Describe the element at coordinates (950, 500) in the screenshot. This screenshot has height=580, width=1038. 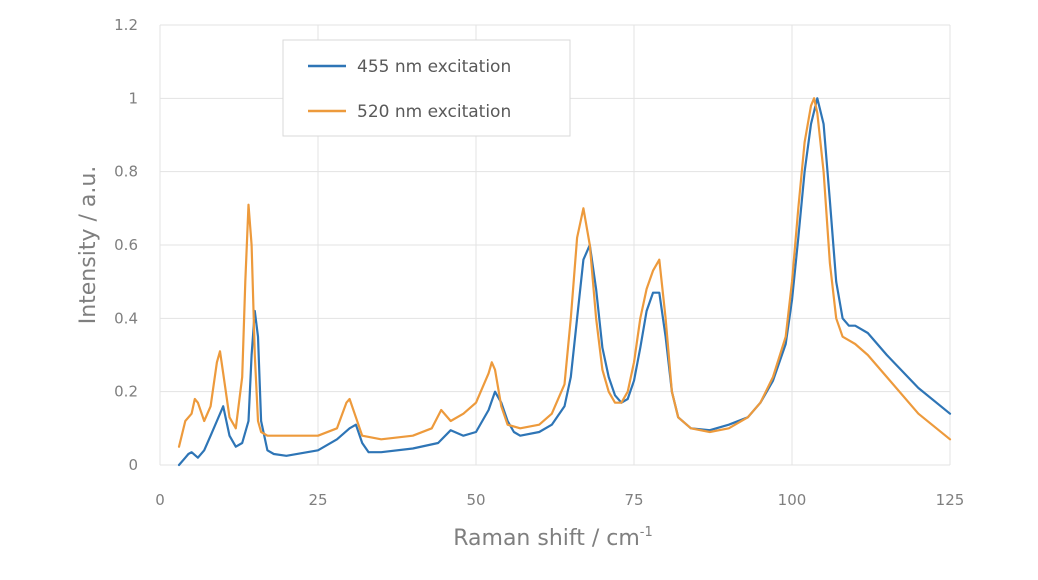
I see `x-tick-label: 125` at that location.